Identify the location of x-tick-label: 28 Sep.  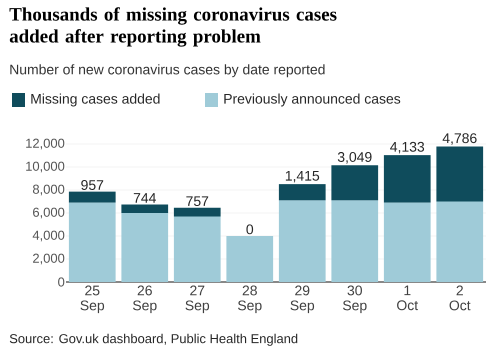
(250, 300).